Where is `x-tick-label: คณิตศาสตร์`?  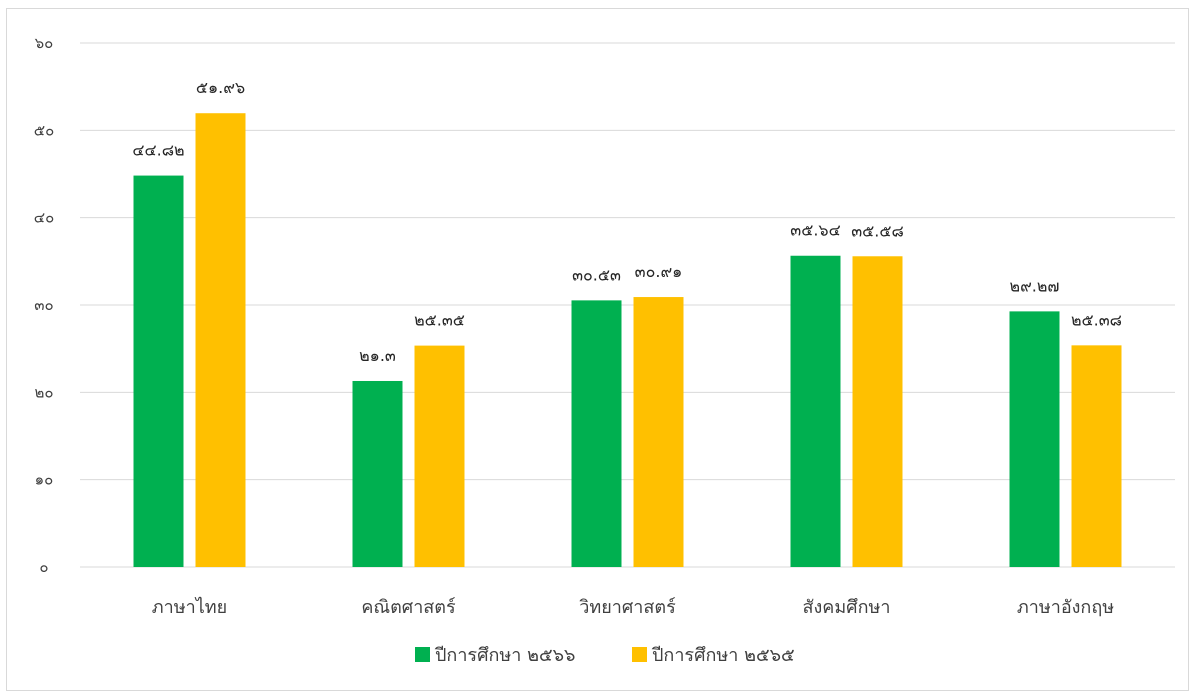 x-tick-label: คณิตศาสตร์ is located at coordinates (408, 607).